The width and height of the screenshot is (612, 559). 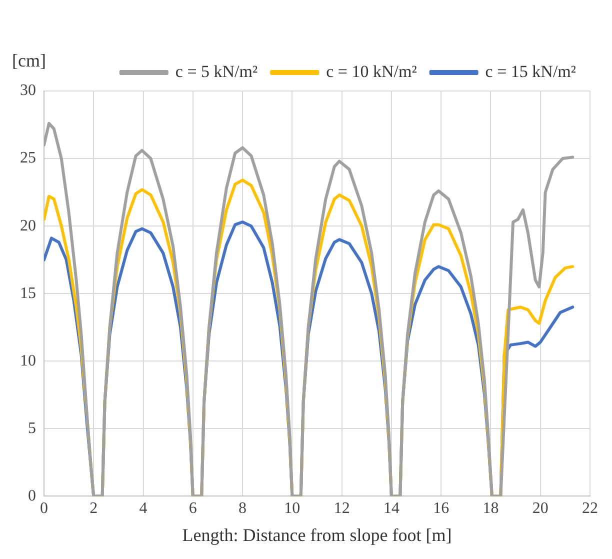 I want to click on y-tick-label: 30, so click(x=28, y=91).